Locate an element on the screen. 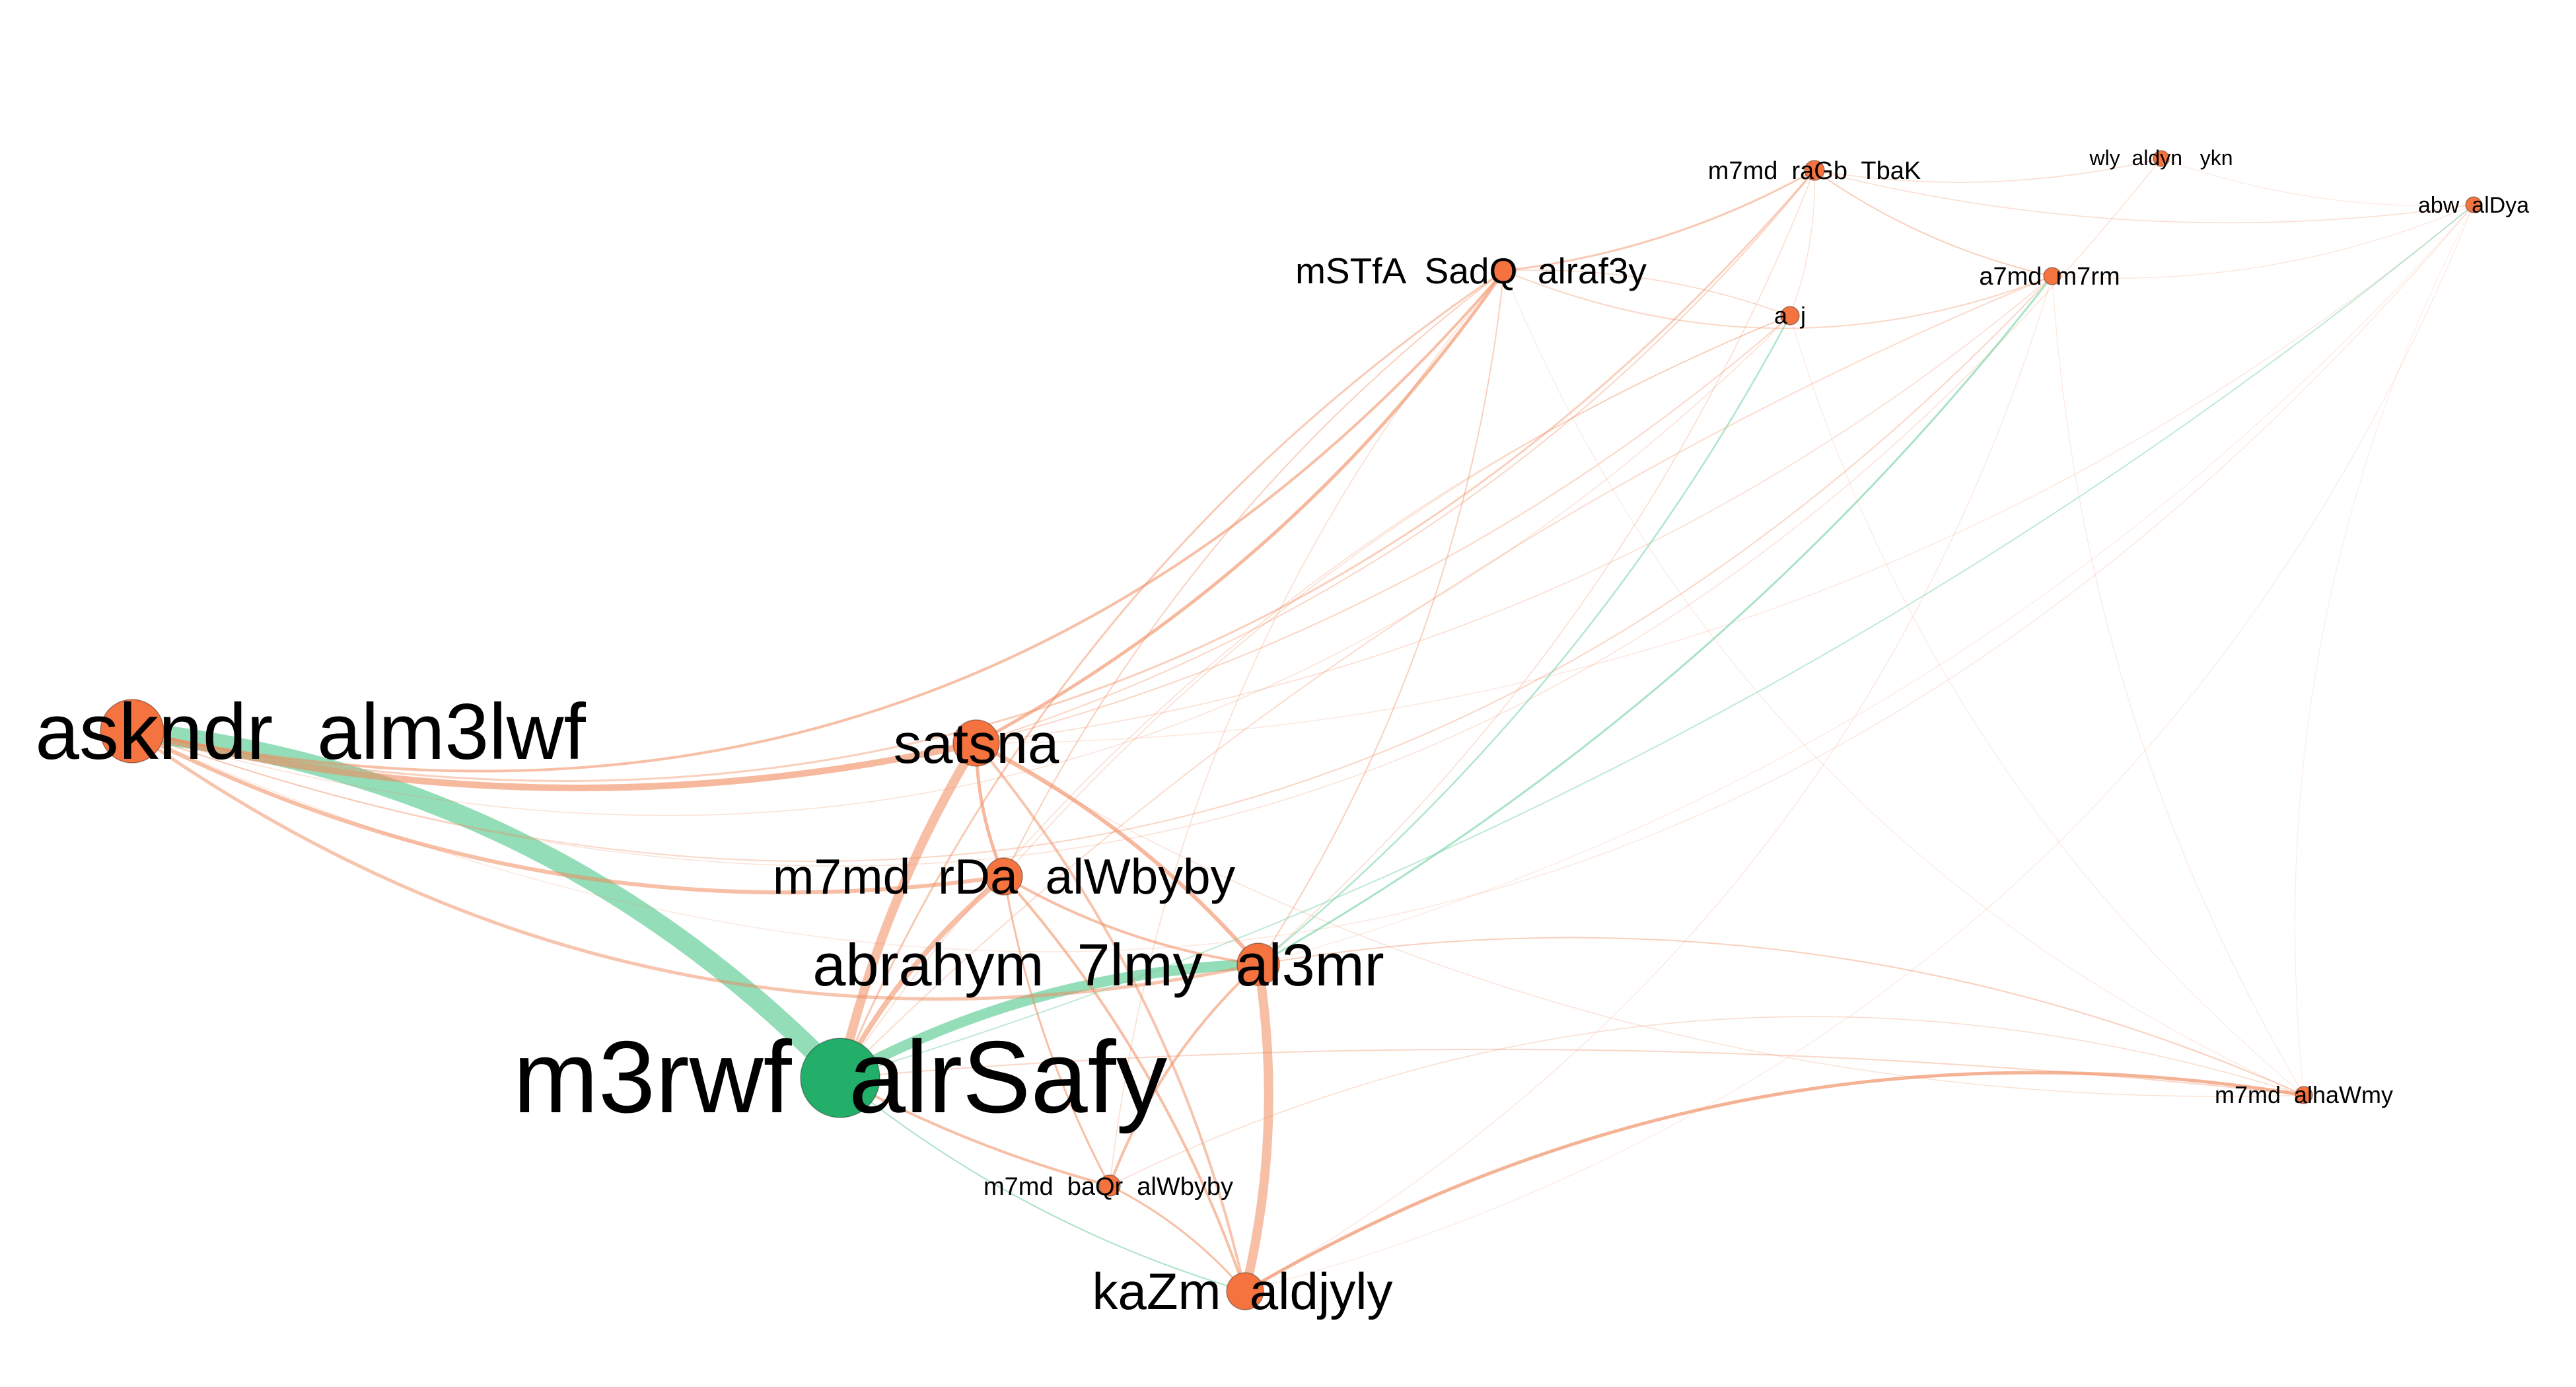  edge-m7md_rDa-aj is located at coordinates (1397, 596).